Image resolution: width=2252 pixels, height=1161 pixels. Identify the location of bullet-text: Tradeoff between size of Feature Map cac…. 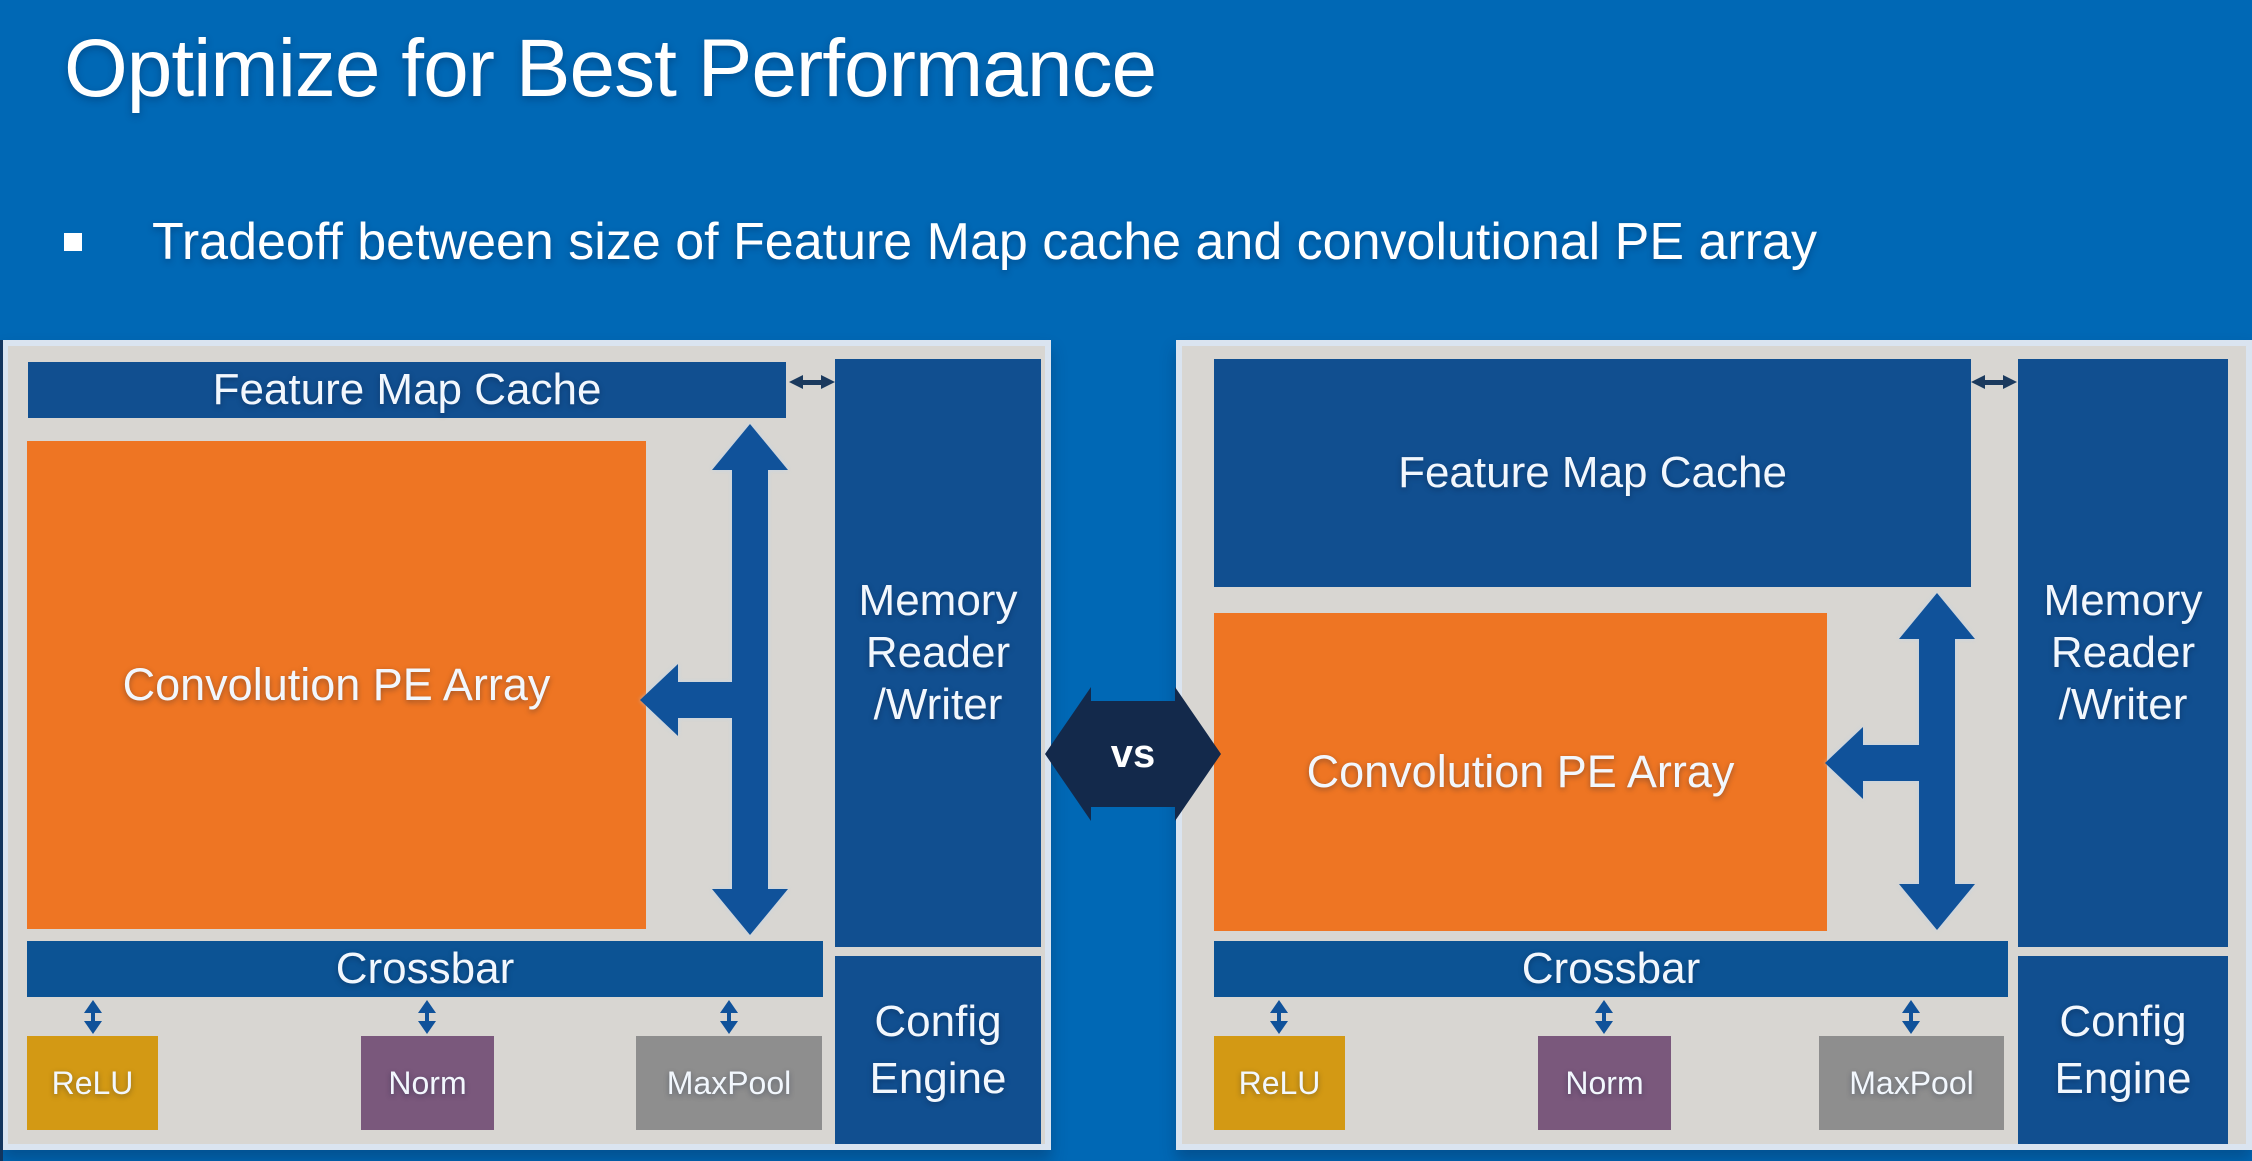
(984, 242).